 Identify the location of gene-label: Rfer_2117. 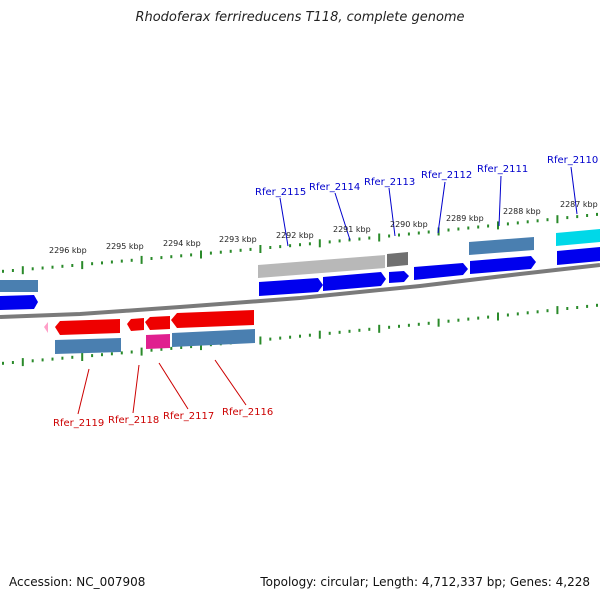
(188, 416).